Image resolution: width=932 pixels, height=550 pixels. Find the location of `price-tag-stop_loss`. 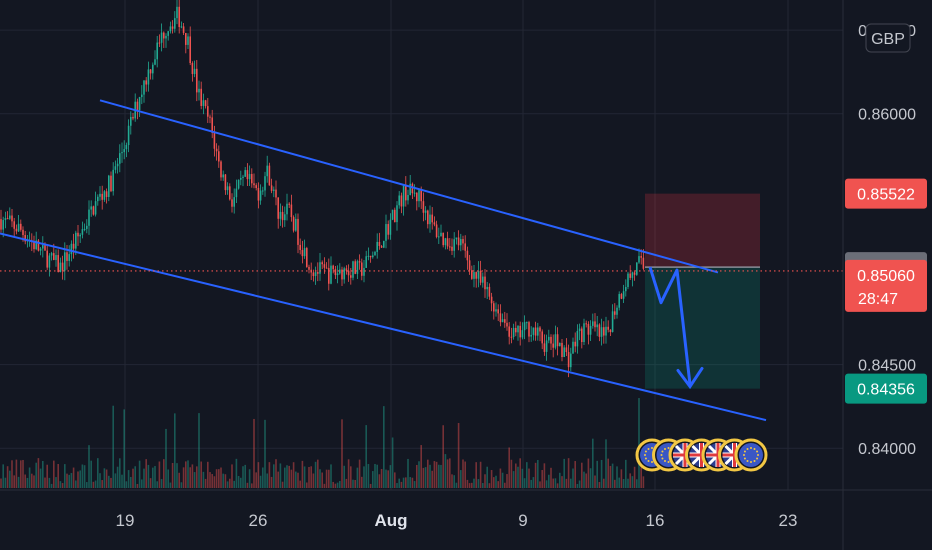

price-tag-stop_loss is located at coordinates (886, 193).